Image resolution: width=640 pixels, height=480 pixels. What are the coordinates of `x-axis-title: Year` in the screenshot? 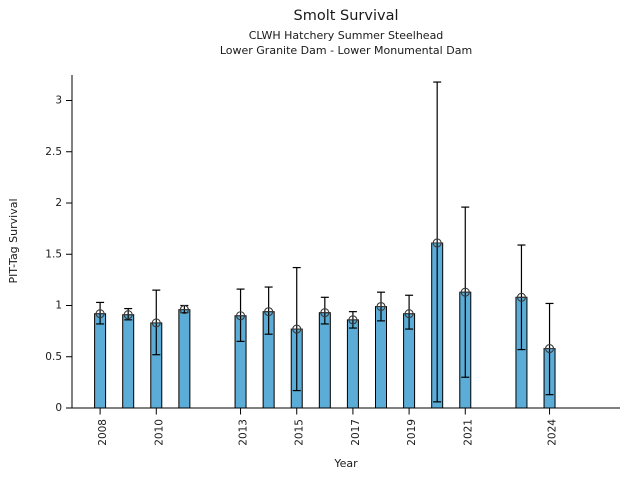 It's located at (345, 463).